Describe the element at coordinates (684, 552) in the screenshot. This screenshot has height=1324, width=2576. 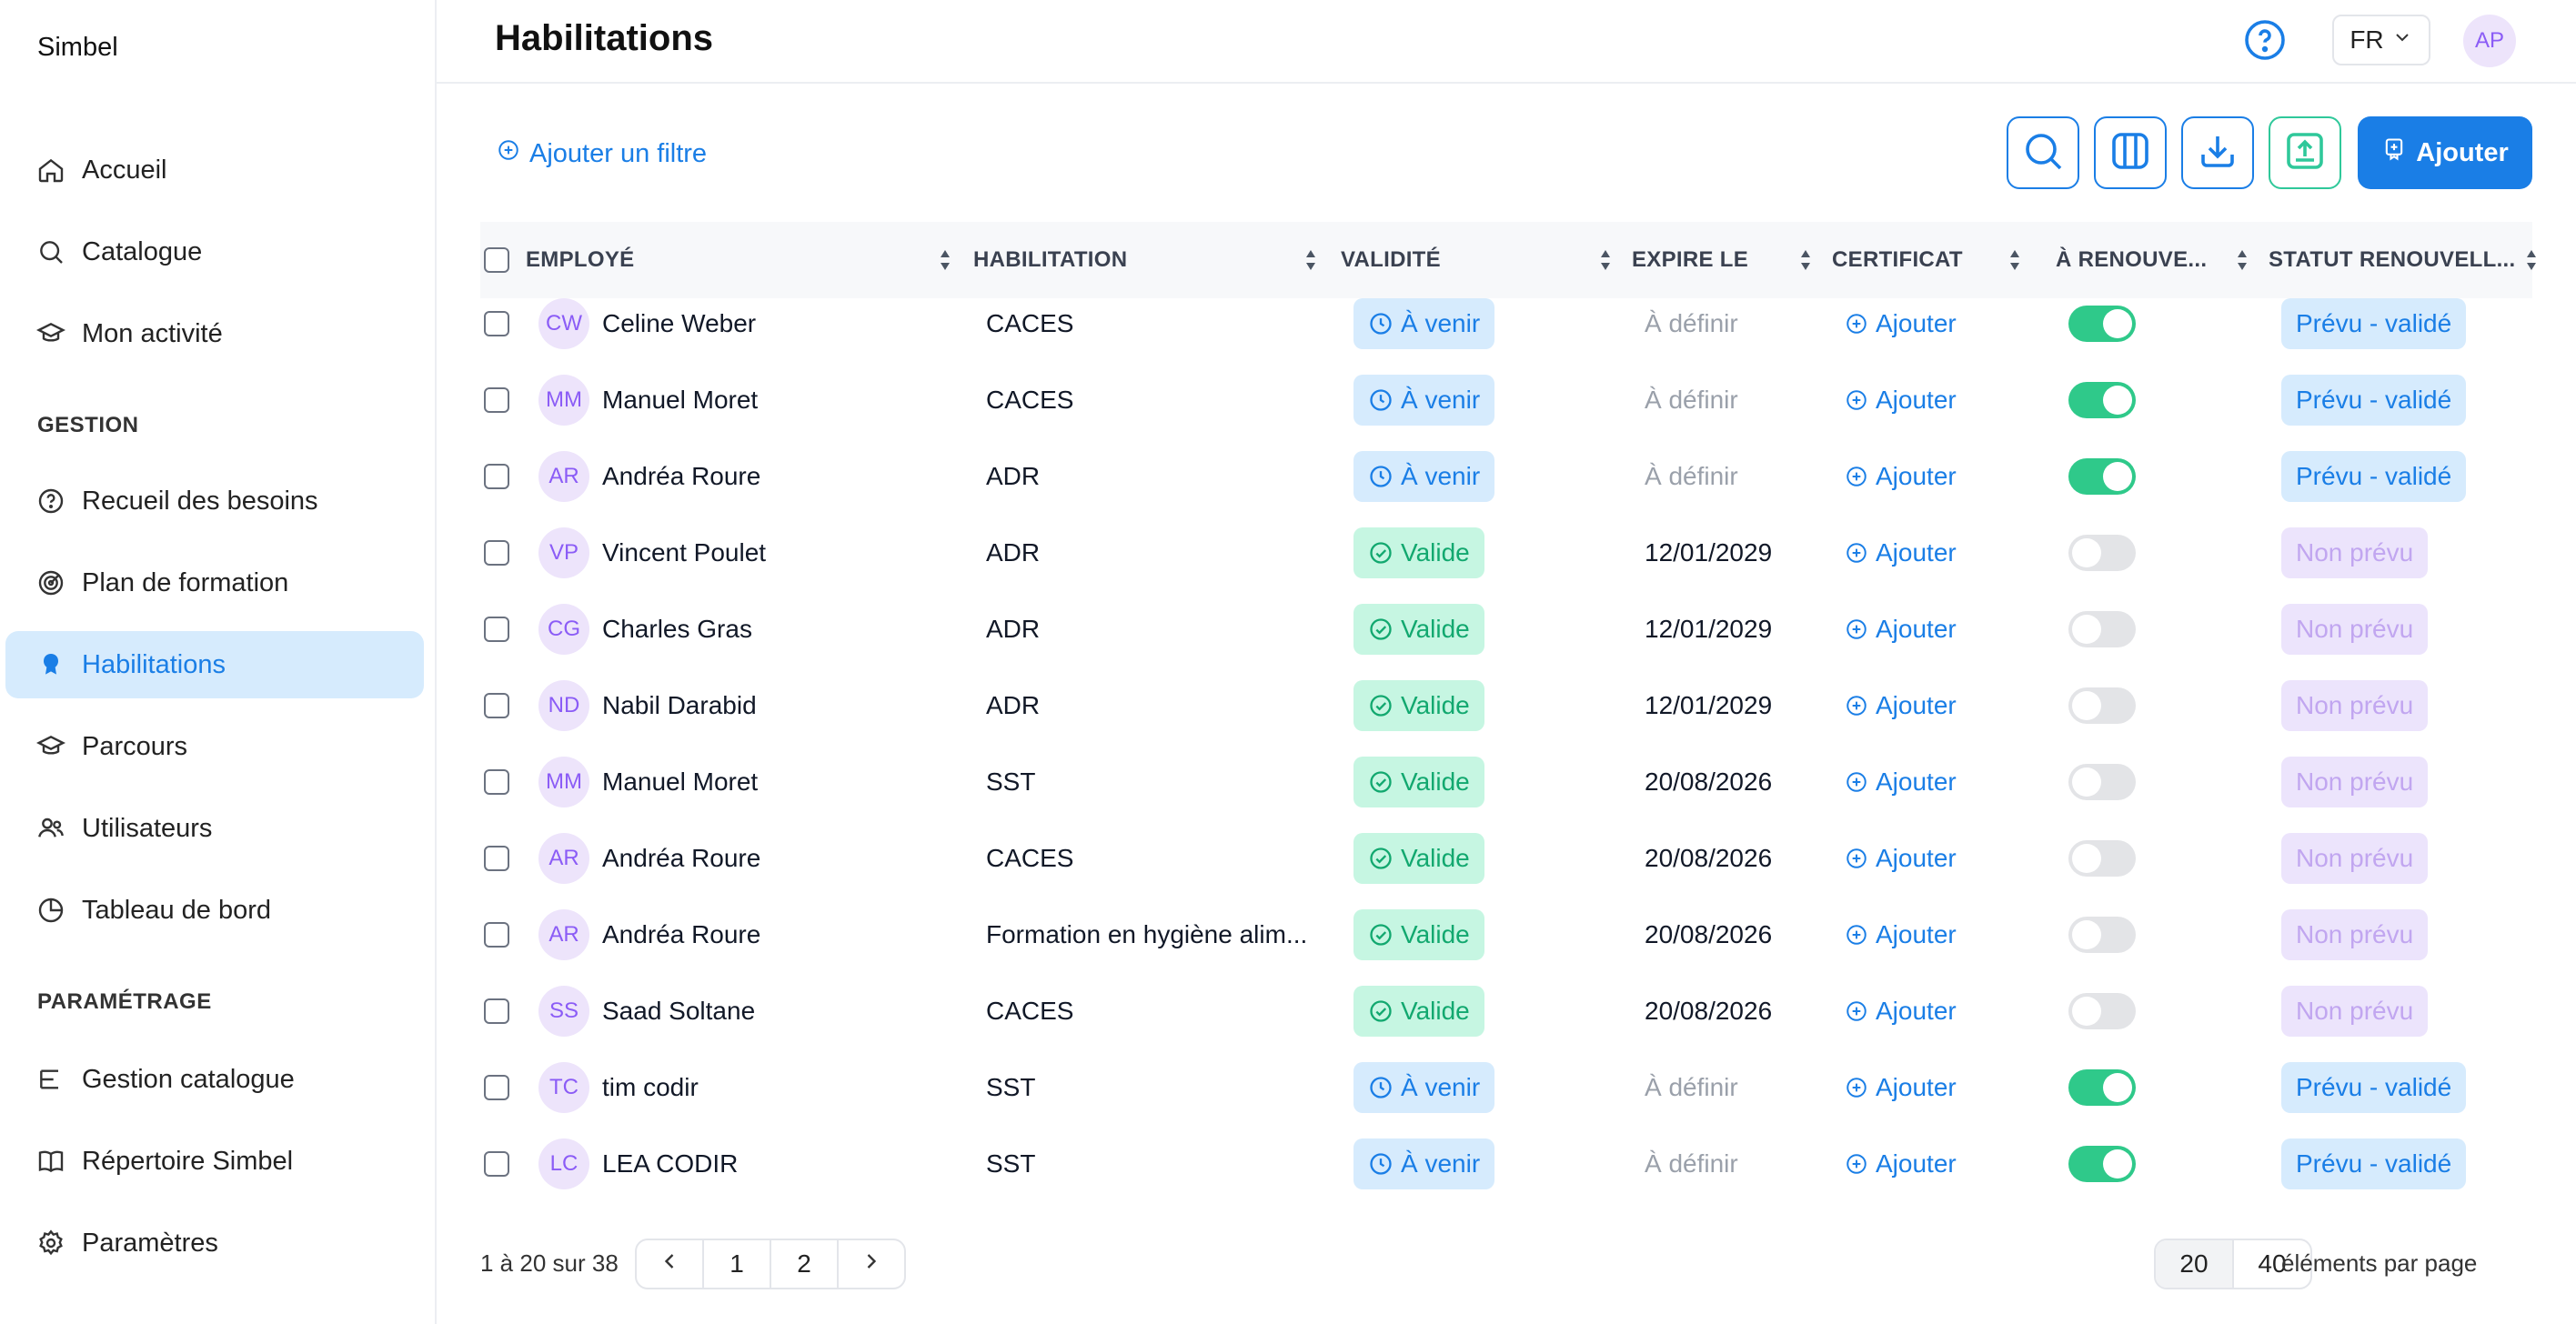
I see `employee-name: Vincent Poulet` at that location.